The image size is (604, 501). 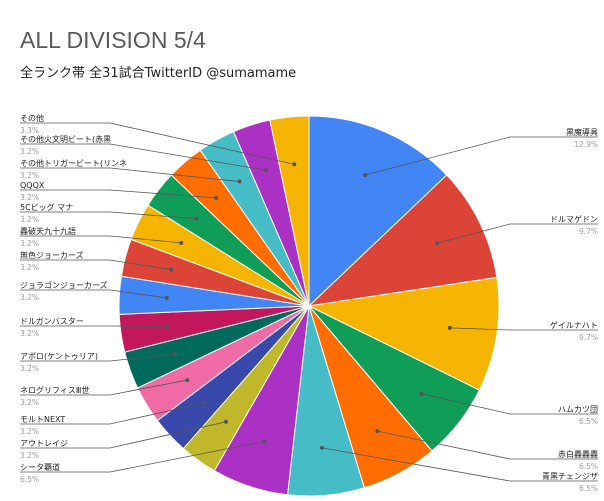 What do you see at coordinates (32, 185) in the screenshot?
I see `slice-label: QQQX` at bounding box center [32, 185].